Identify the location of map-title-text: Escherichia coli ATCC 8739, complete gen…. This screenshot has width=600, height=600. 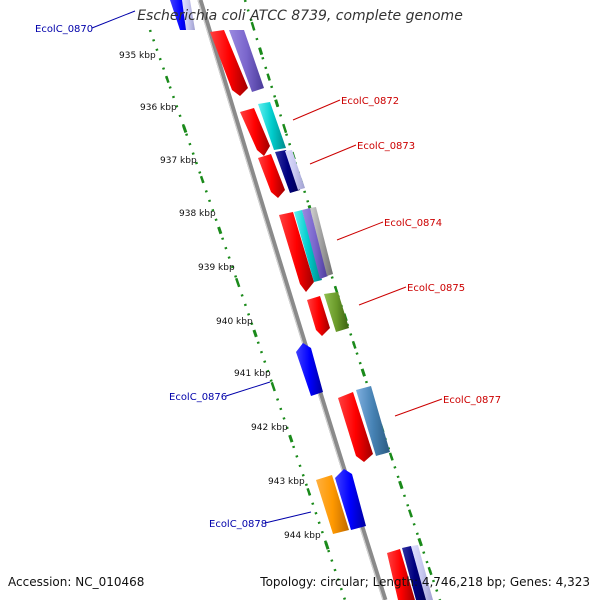
(300, 16).